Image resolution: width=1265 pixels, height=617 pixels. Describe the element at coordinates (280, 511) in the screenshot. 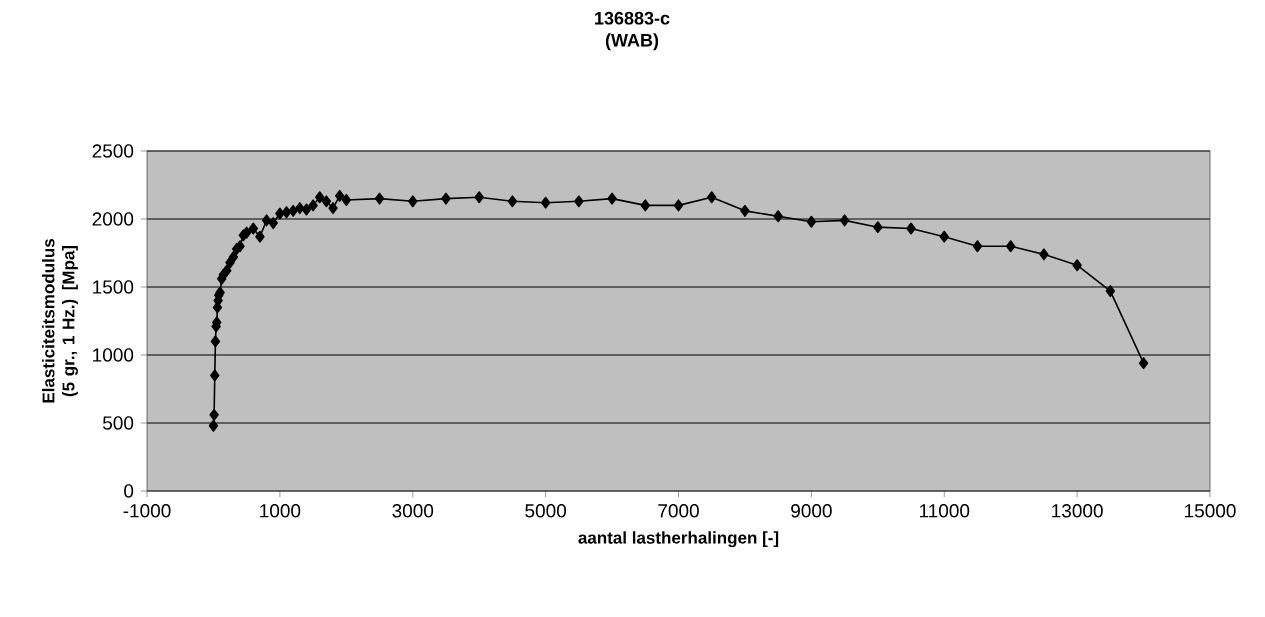

I see `x-tick-label: 1000` at that location.